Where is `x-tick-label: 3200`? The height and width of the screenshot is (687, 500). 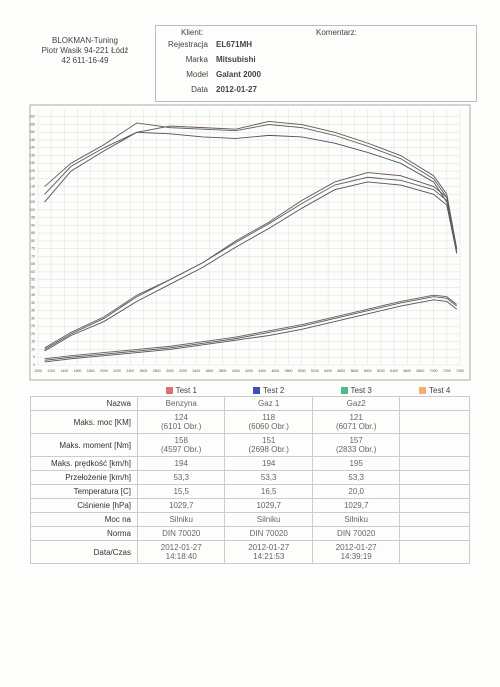
x-tick-label: 3200 is located at coordinates (183, 371).